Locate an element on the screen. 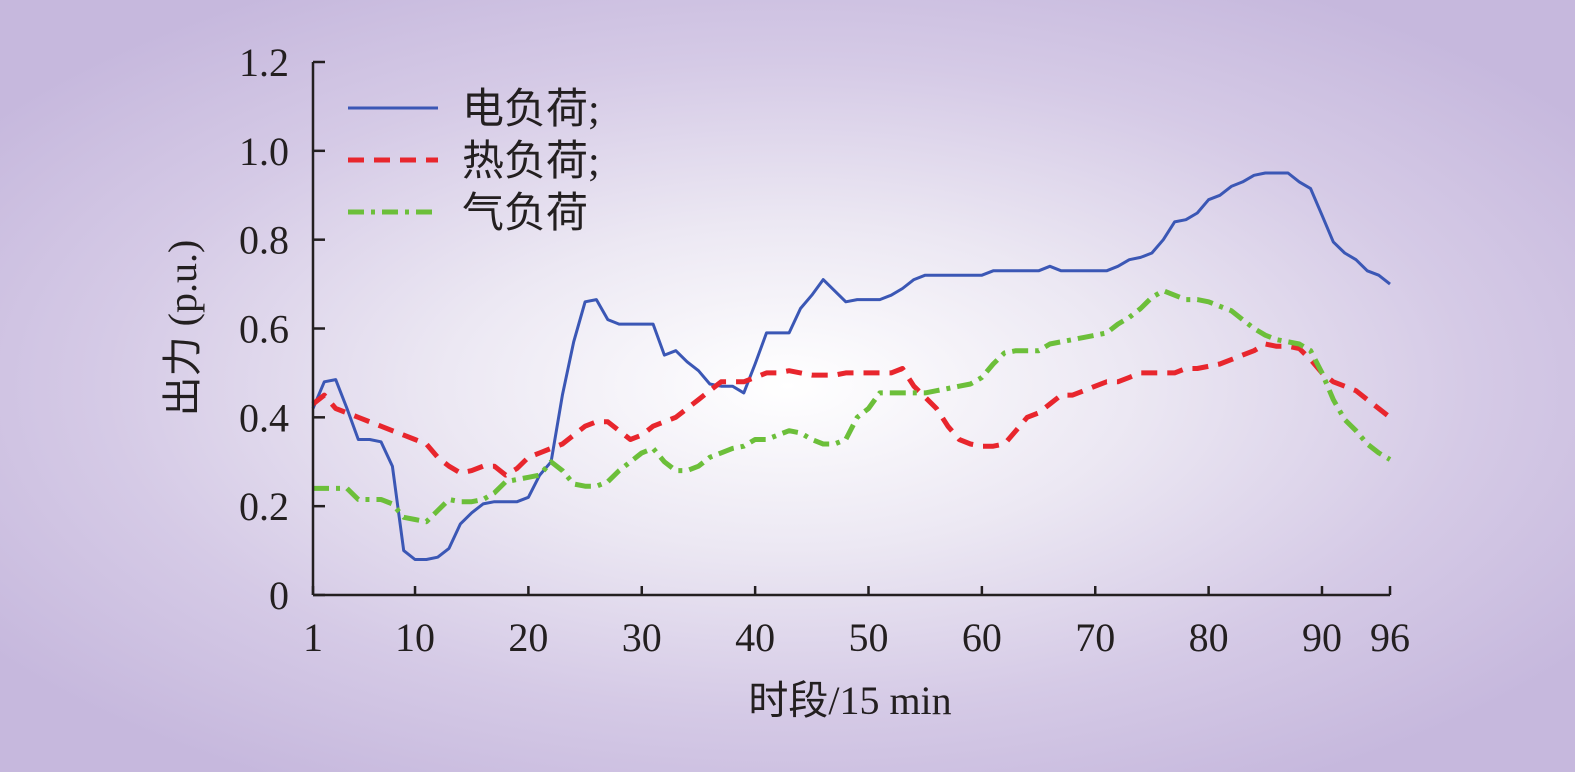 This screenshot has height=772, width=1575. x-tick-label: 80 is located at coordinates (1209, 637).